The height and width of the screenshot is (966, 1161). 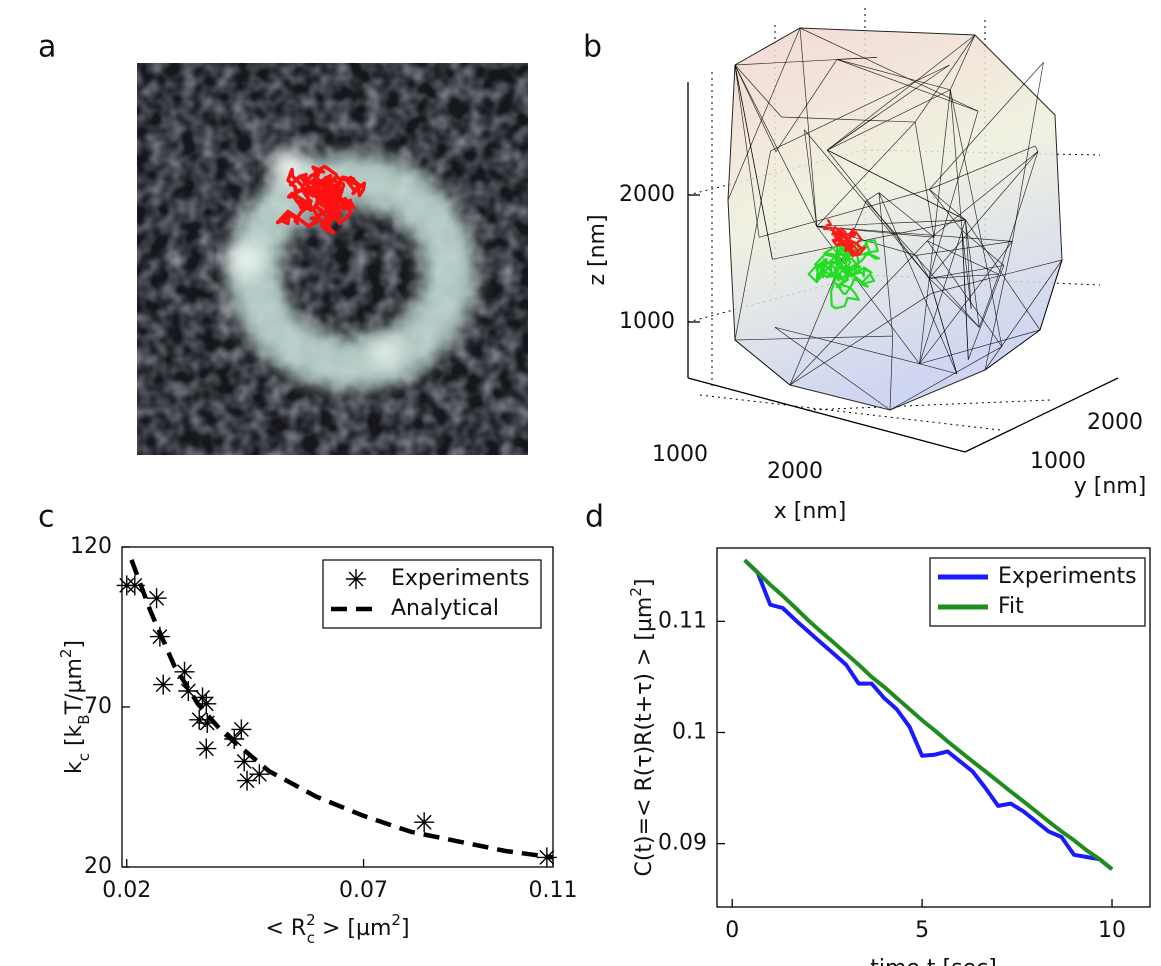 I want to click on x-tick-label: 2000, so click(x=795, y=471).